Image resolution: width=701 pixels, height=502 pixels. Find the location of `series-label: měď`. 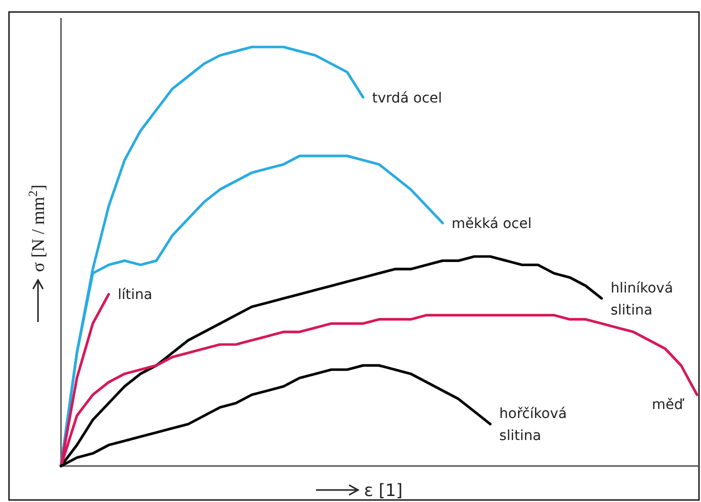

series-label: měď is located at coordinates (669, 404).